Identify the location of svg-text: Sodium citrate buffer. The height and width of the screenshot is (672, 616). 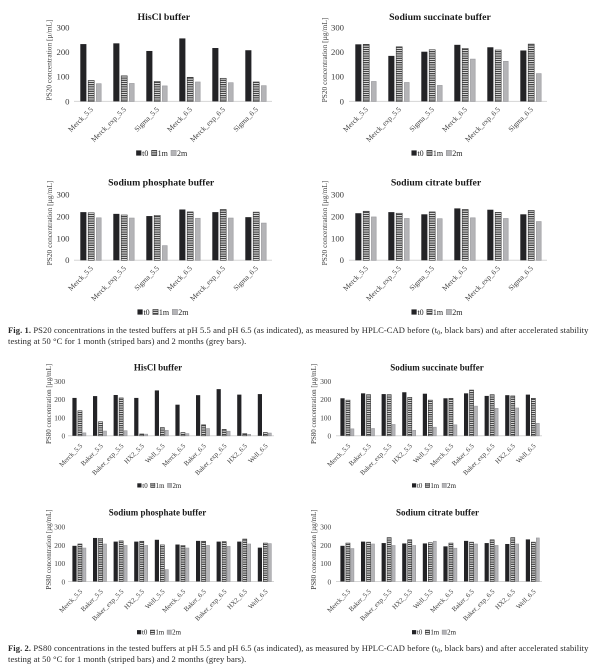
(436, 182).